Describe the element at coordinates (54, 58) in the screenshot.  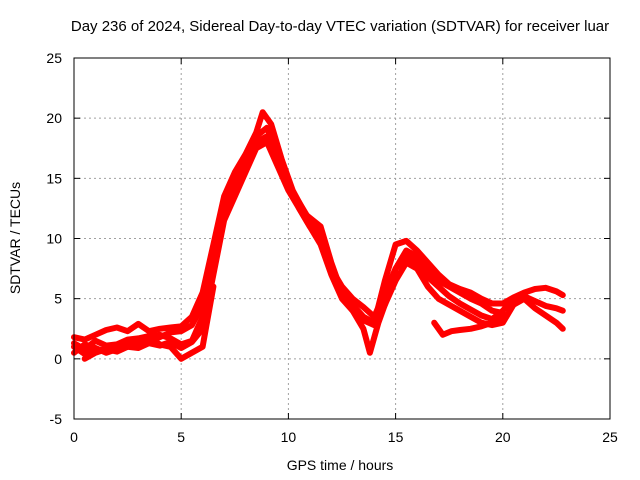
I see `y-tick-label: 25` at that location.